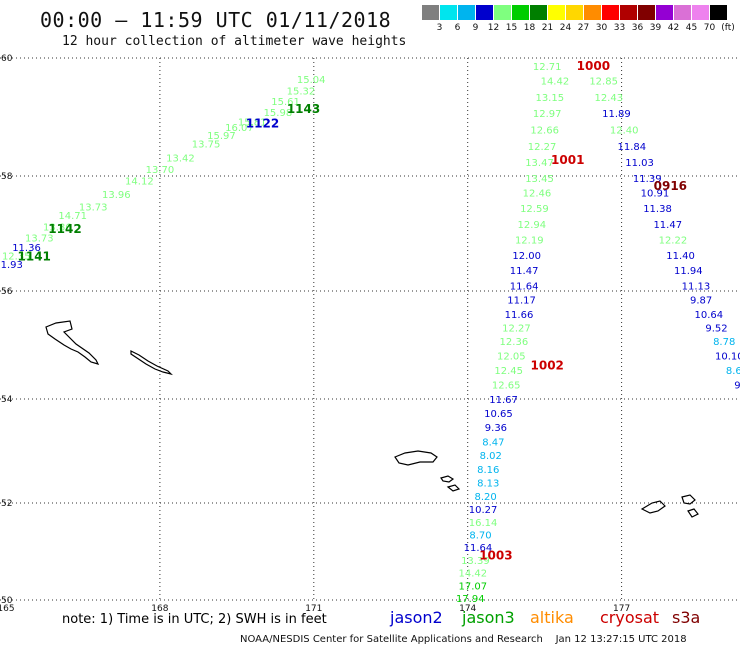  I want to click on wave-height-label: 11.36, so click(26, 248).